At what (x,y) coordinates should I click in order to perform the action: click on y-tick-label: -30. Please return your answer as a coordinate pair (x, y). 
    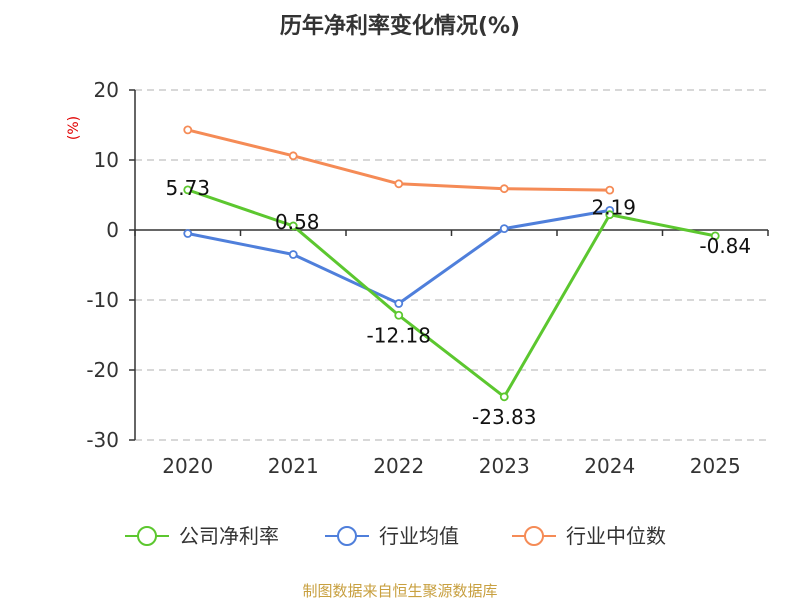
    Looking at the image, I should click on (102, 440).